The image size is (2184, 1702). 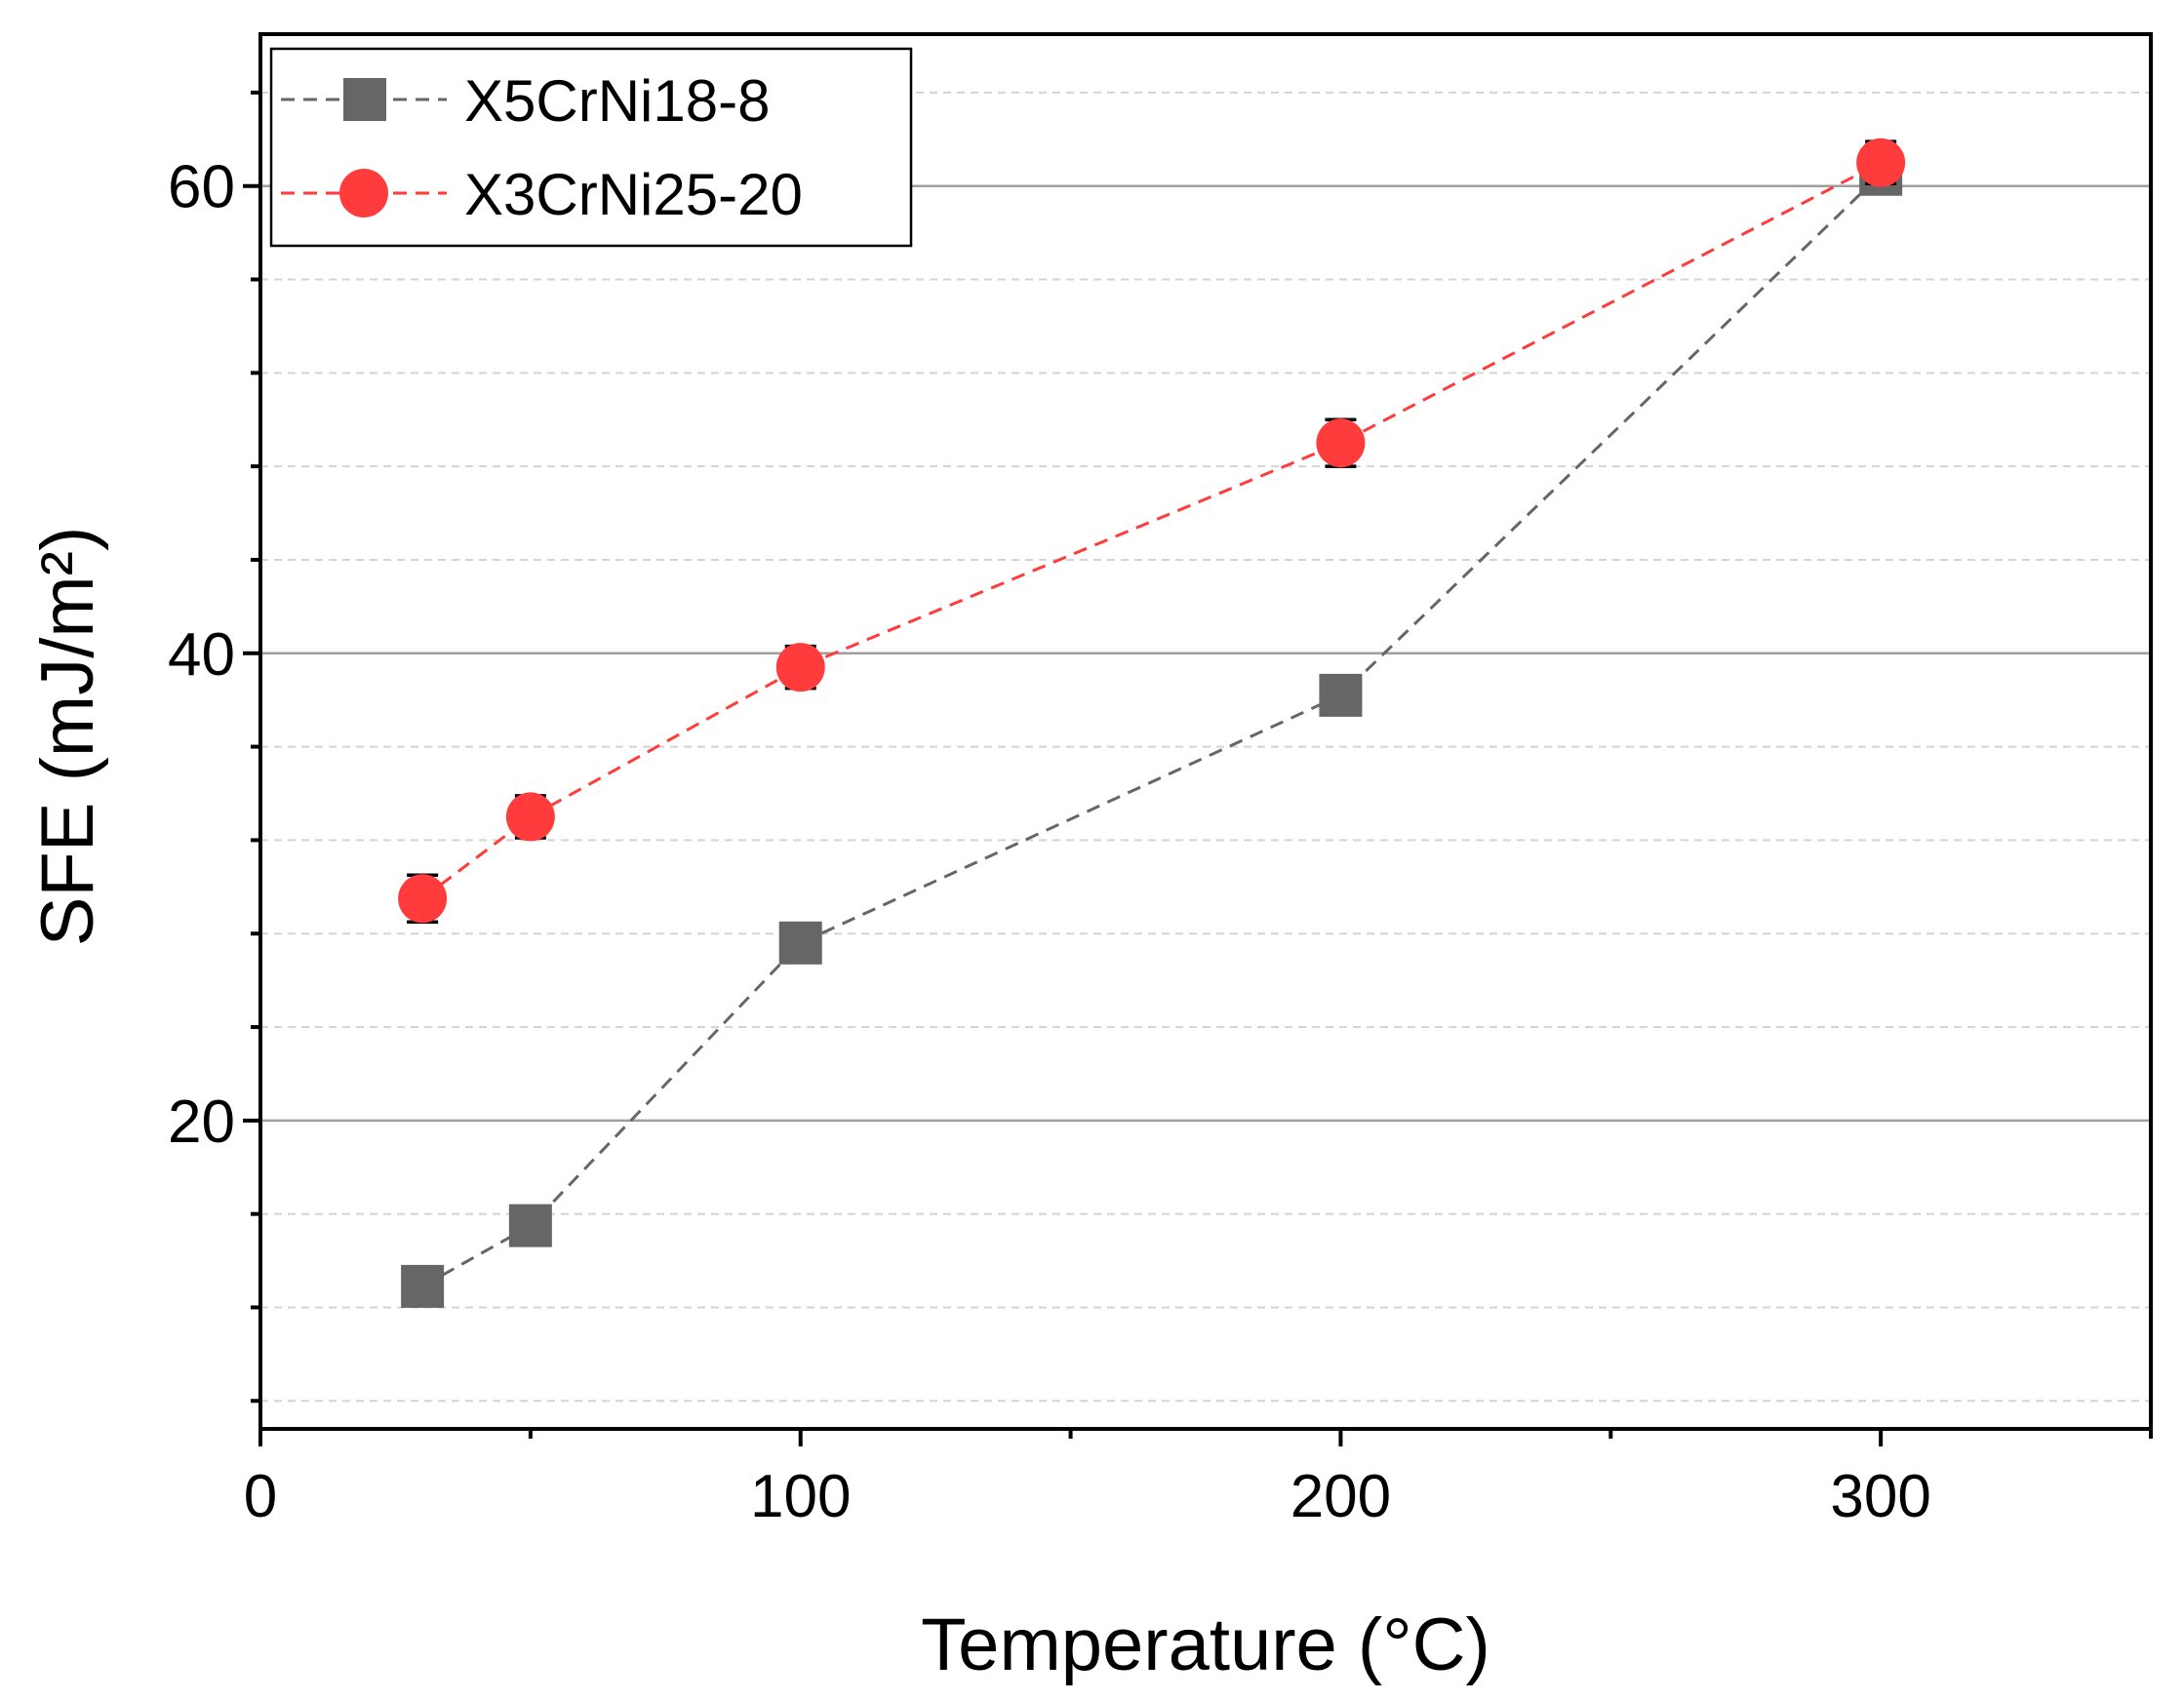 I want to click on legend-marker-circle, so click(x=363, y=194).